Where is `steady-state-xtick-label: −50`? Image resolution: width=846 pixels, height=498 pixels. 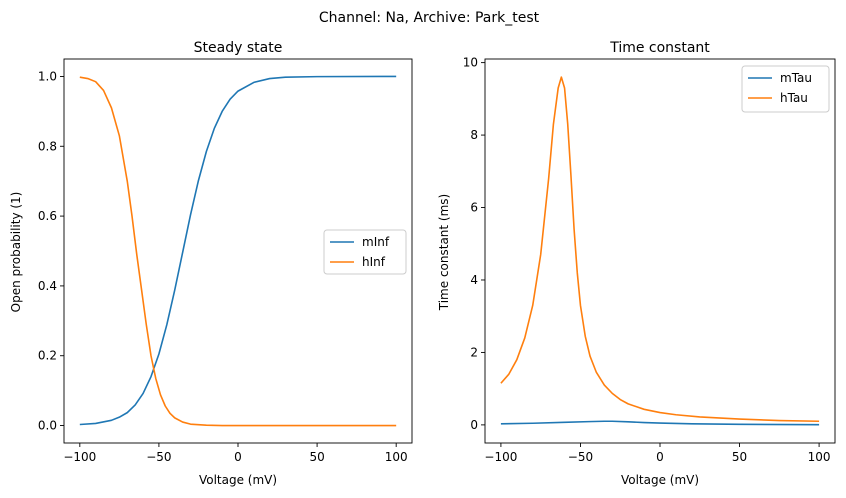 steady-state-xtick-label: −50 is located at coordinates (158, 457).